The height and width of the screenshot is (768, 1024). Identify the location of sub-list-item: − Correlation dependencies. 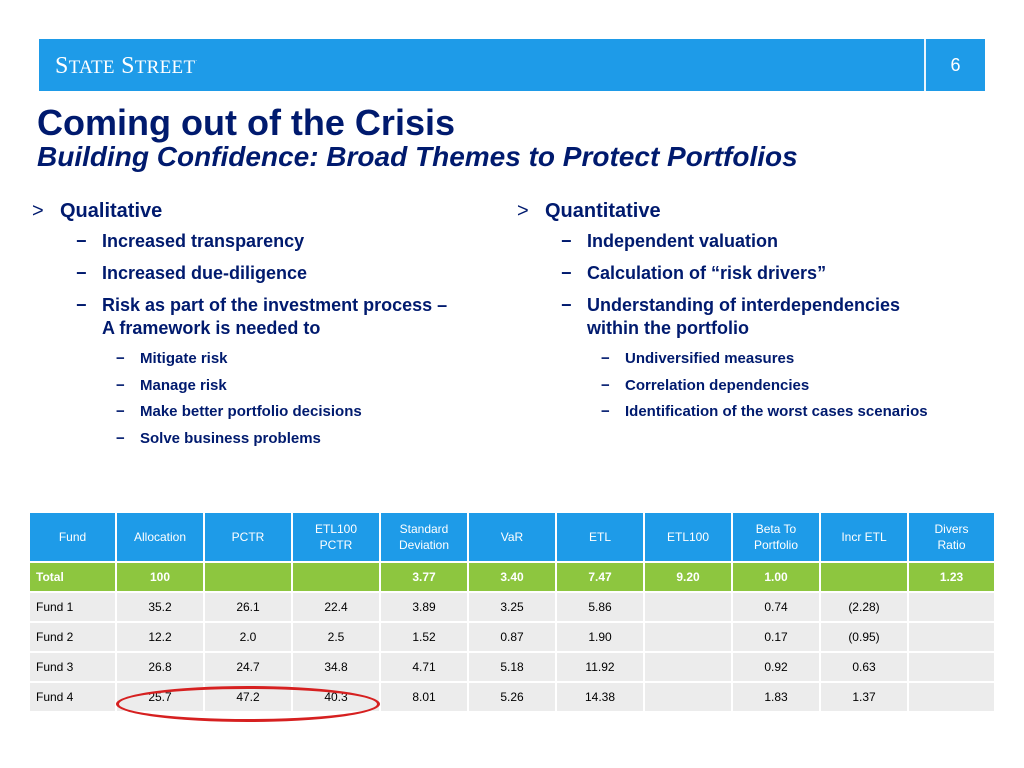
(705, 385).